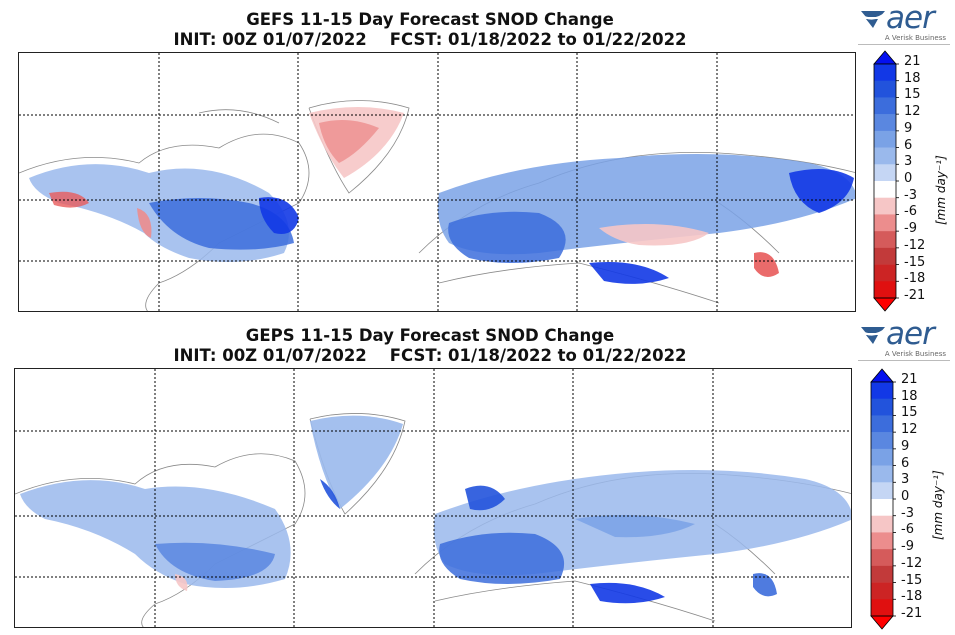 The width and height of the screenshot is (955, 635). What do you see at coordinates (356, 462) in the screenshot?
I see `geps-snow-greenland` at bounding box center [356, 462].